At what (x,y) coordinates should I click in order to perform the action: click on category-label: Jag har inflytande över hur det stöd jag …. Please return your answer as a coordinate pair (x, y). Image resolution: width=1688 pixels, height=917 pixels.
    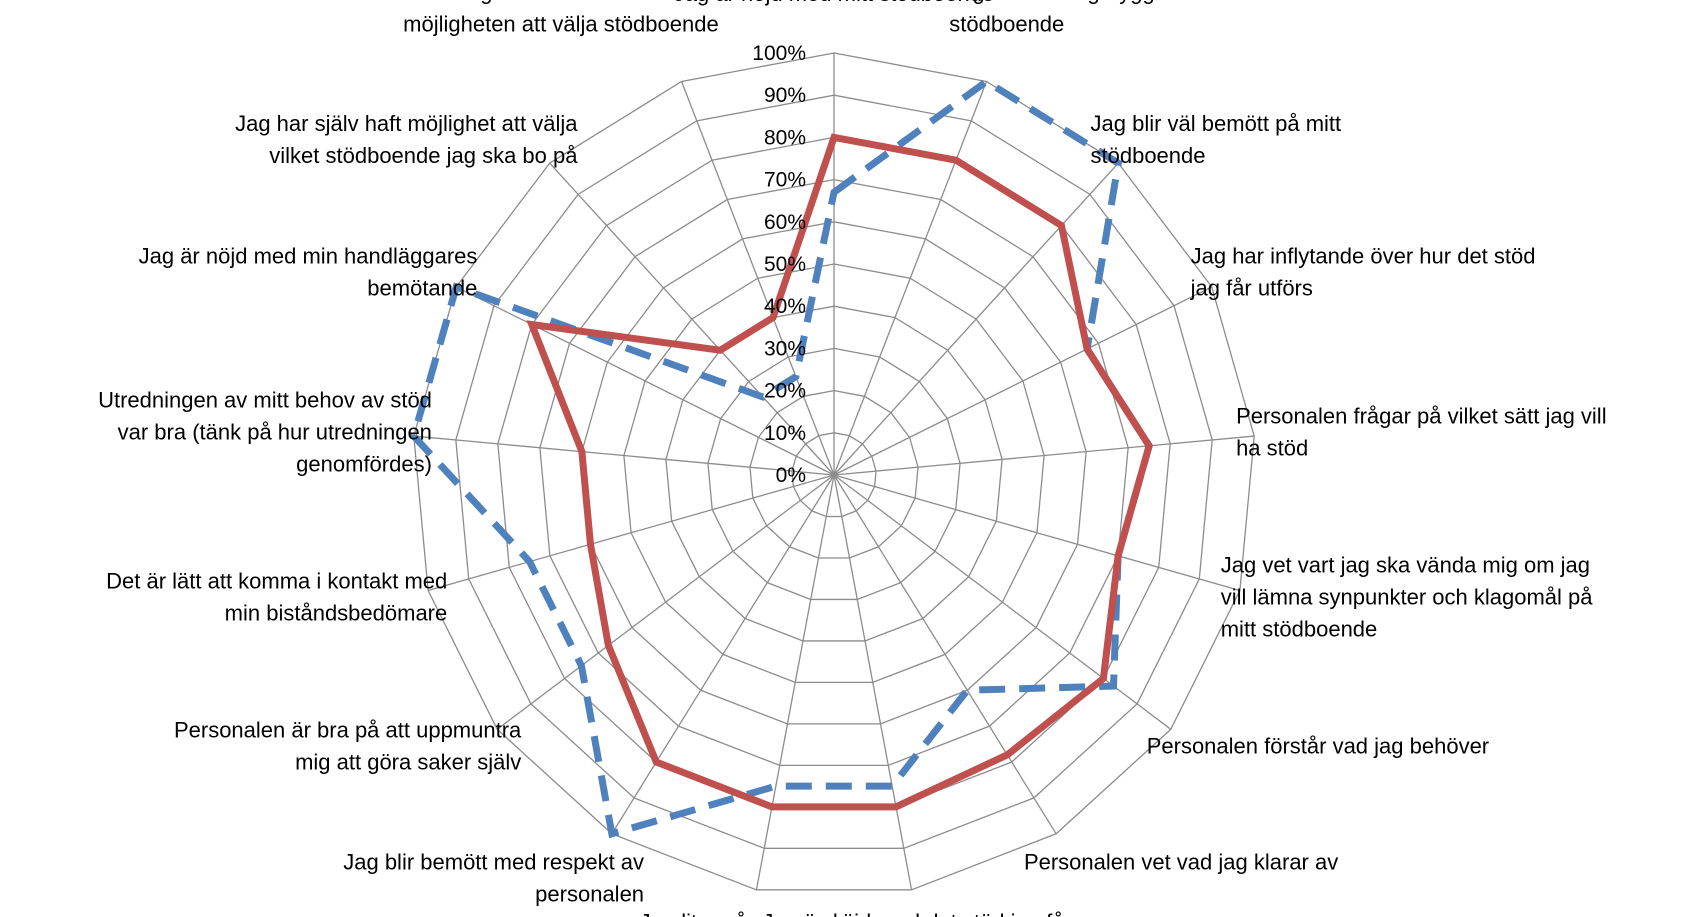
    Looking at the image, I should click on (1363, 272).